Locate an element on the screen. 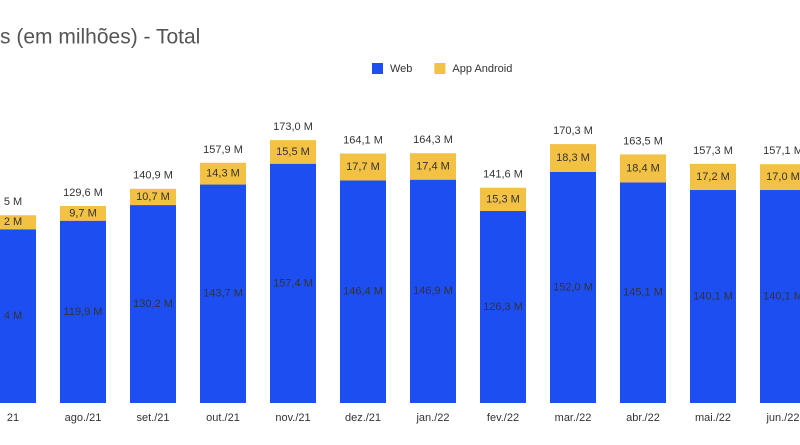  x-tick-label: ago./21 is located at coordinates (83, 418).